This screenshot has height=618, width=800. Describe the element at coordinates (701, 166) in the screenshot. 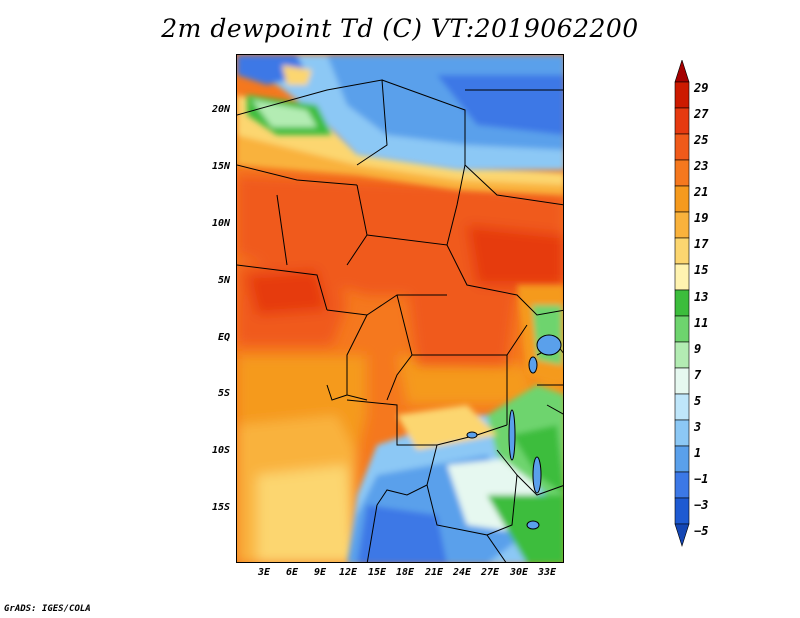

I see `colorbar-label: 23` at that location.